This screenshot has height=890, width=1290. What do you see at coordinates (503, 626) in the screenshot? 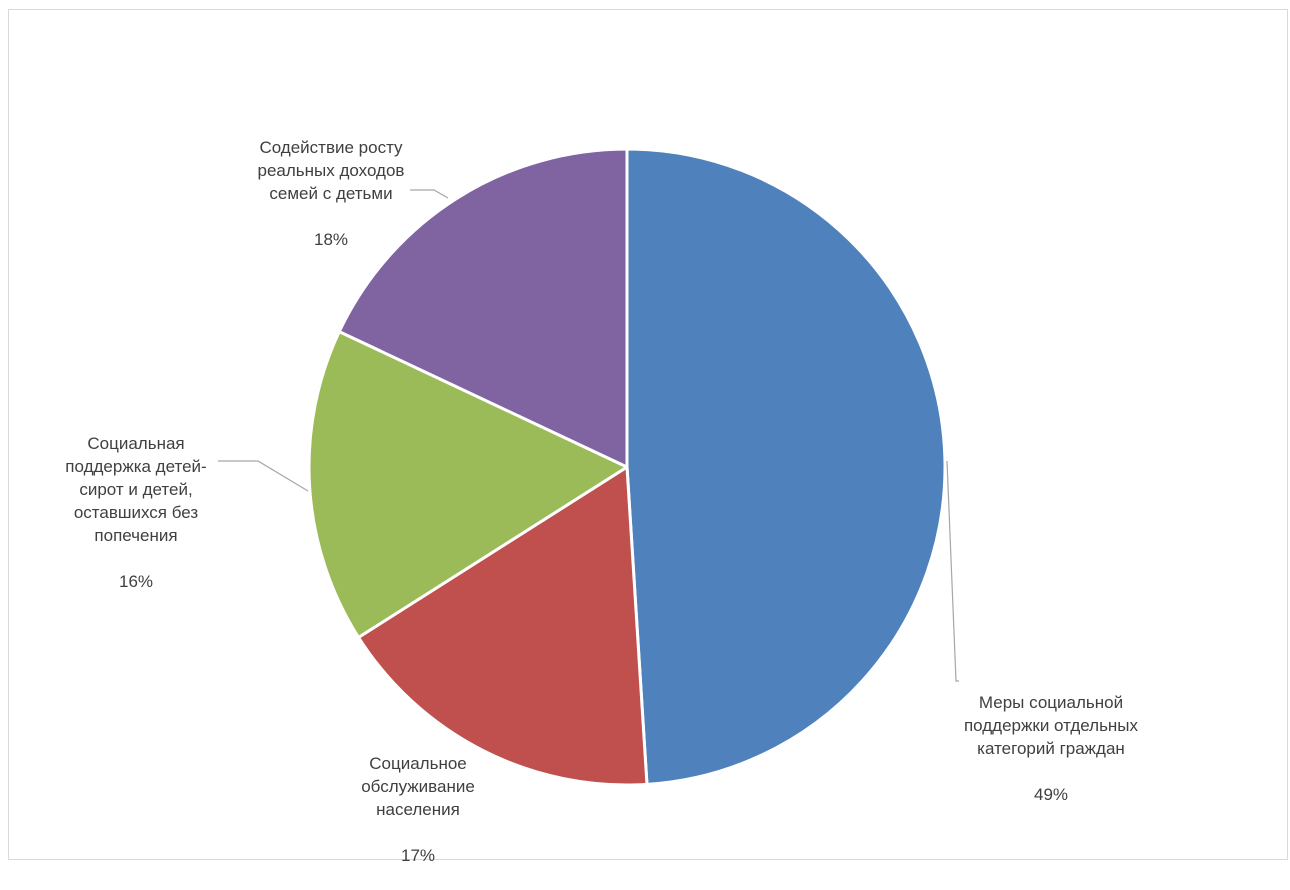
I see `slice-social-services` at bounding box center [503, 626].